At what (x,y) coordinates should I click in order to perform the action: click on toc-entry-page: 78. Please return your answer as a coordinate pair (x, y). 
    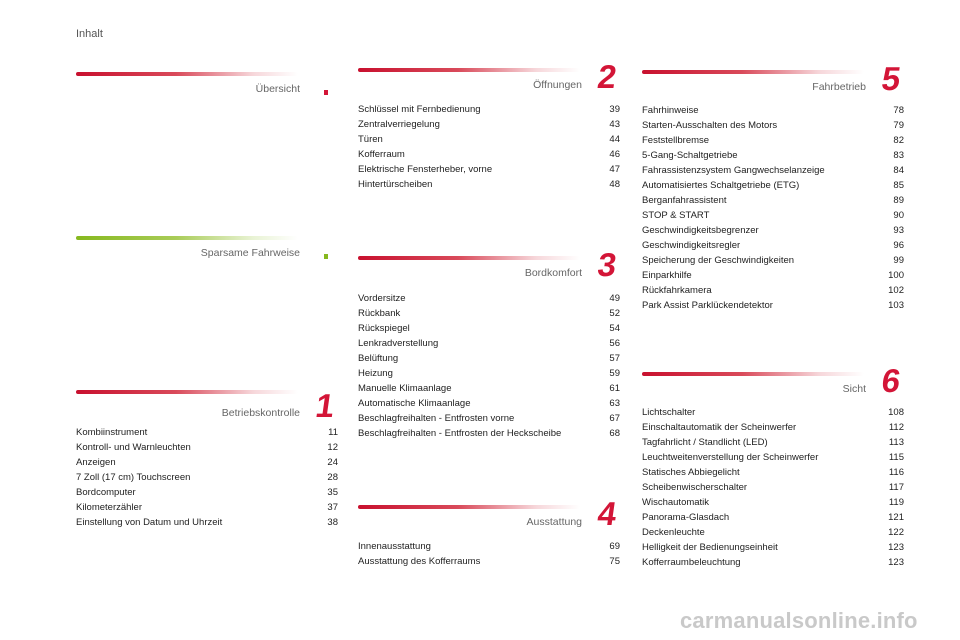
    Looking at the image, I should click on (898, 110).